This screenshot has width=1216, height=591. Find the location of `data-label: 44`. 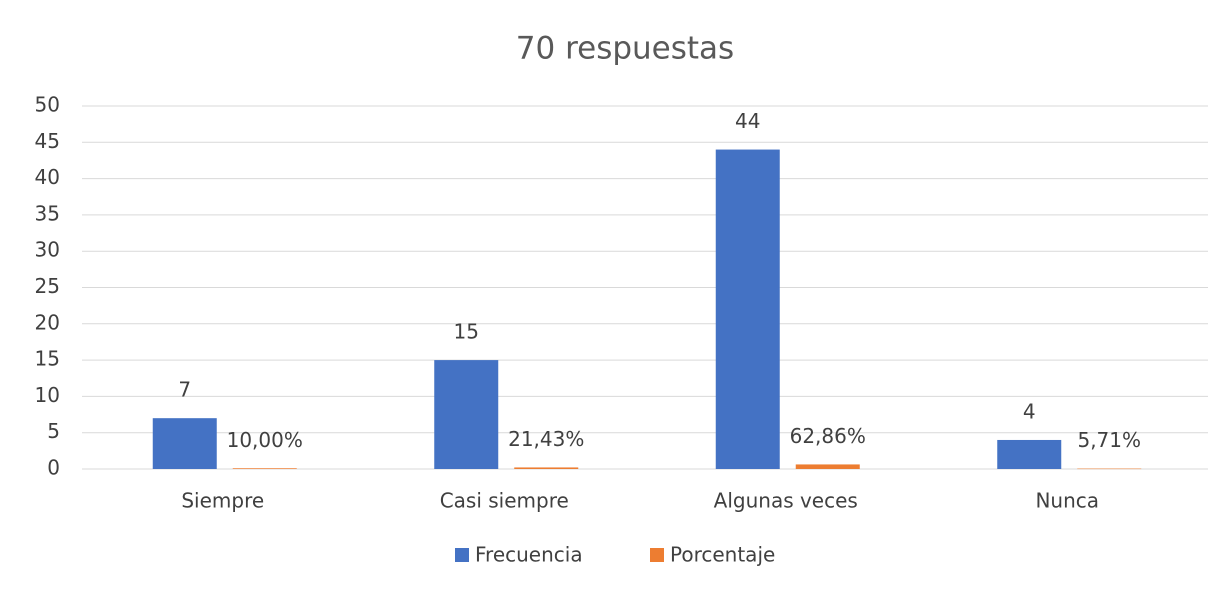

data-label: 44 is located at coordinates (747, 121).